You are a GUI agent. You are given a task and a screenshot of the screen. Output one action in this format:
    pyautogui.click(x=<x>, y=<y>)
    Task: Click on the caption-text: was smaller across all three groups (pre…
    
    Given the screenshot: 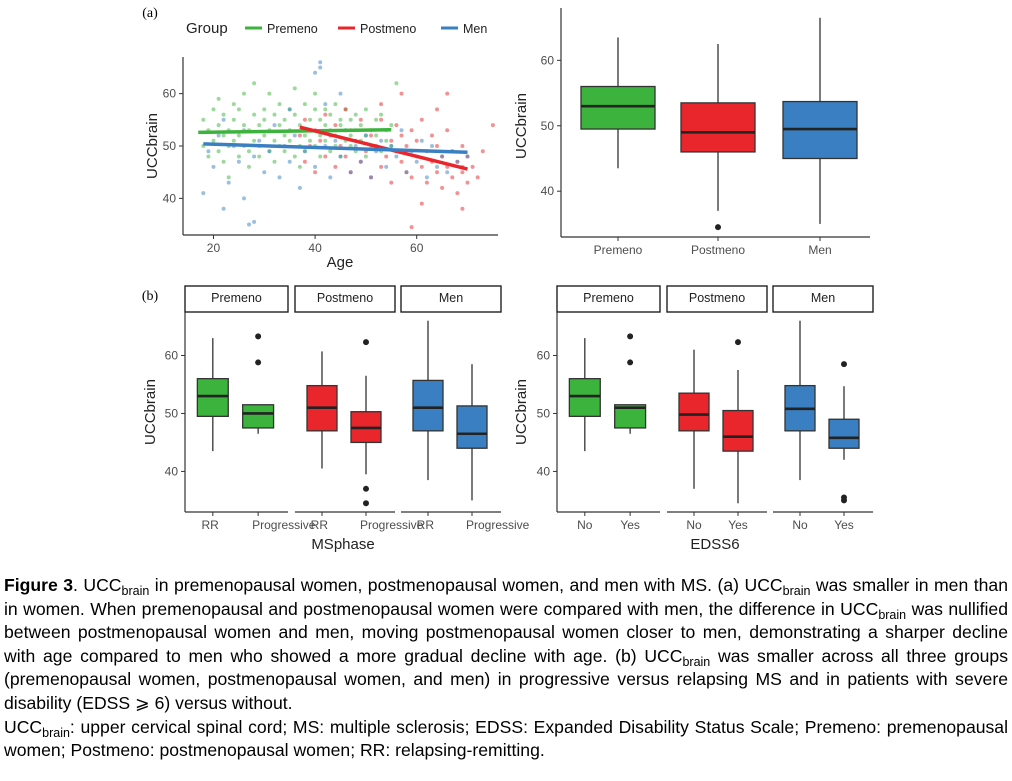 What is the action you would take?
    pyautogui.click(x=506, y=679)
    